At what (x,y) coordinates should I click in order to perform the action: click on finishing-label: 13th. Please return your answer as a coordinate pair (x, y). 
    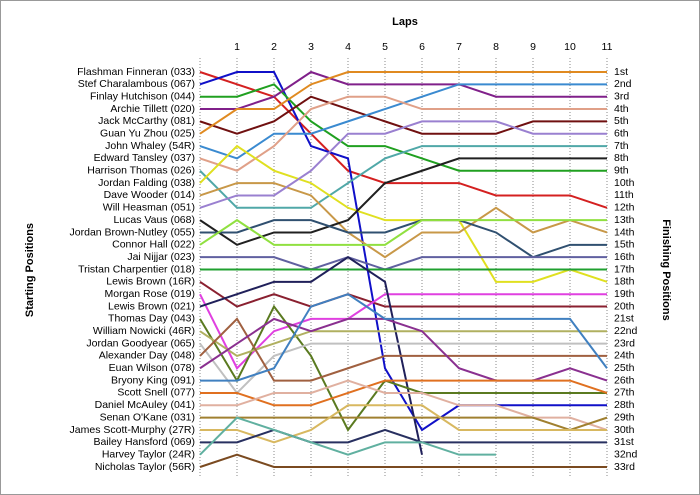
    Looking at the image, I should click on (624, 220).